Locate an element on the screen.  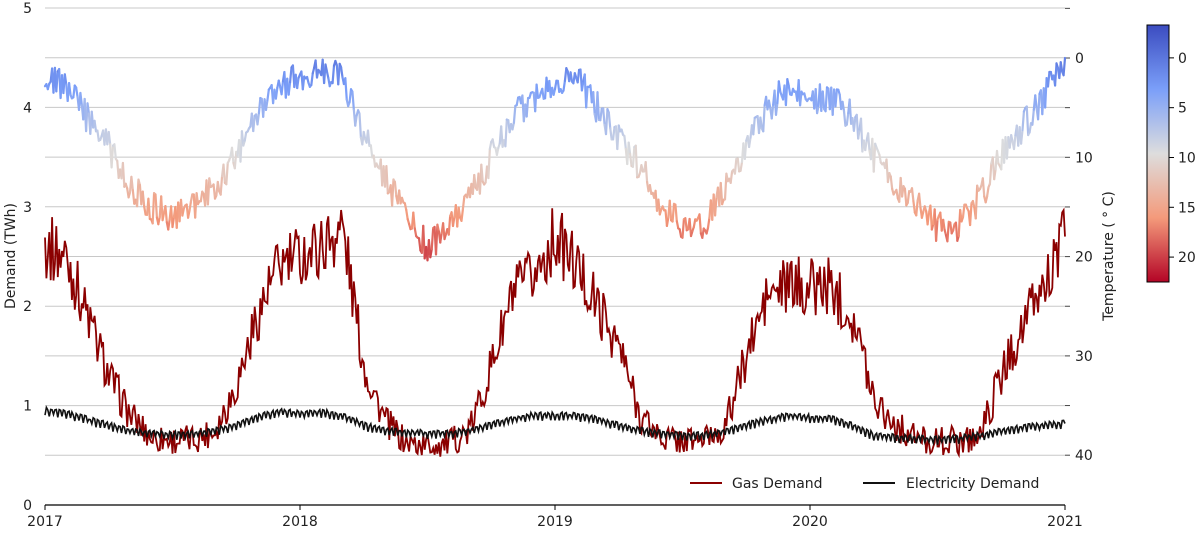
colorbar-tick-label: 15 is located at coordinates (1187, 208).